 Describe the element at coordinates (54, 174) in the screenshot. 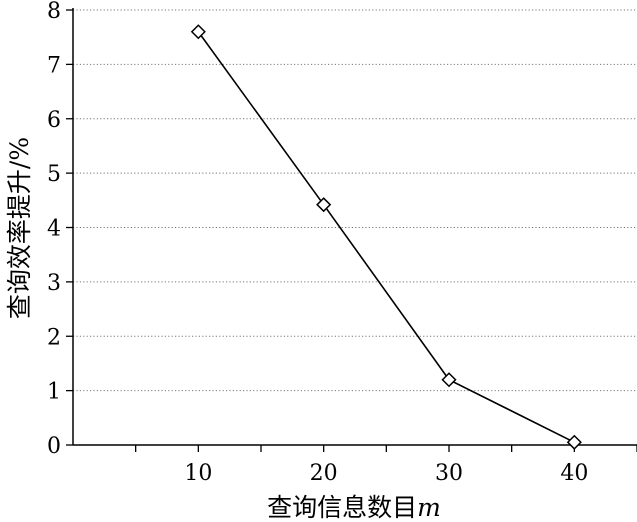

I see `y-tick-label: 5` at that location.